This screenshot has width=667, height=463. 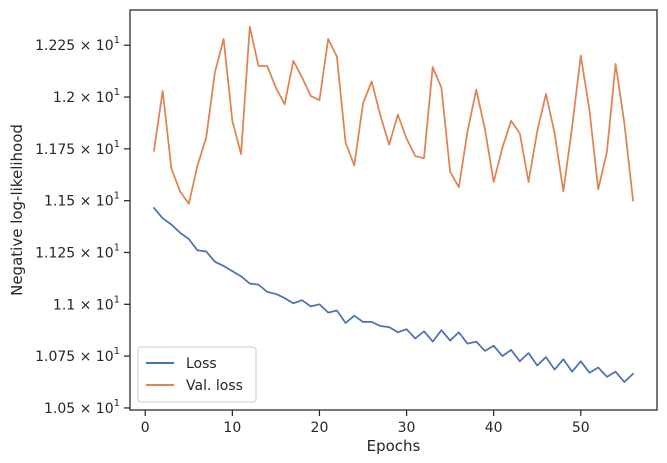 What do you see at coordinates (86, 96) in the screenshot?
I see `y-tick-label: 1.2 × 10¹` at bounding box center [86, 96].